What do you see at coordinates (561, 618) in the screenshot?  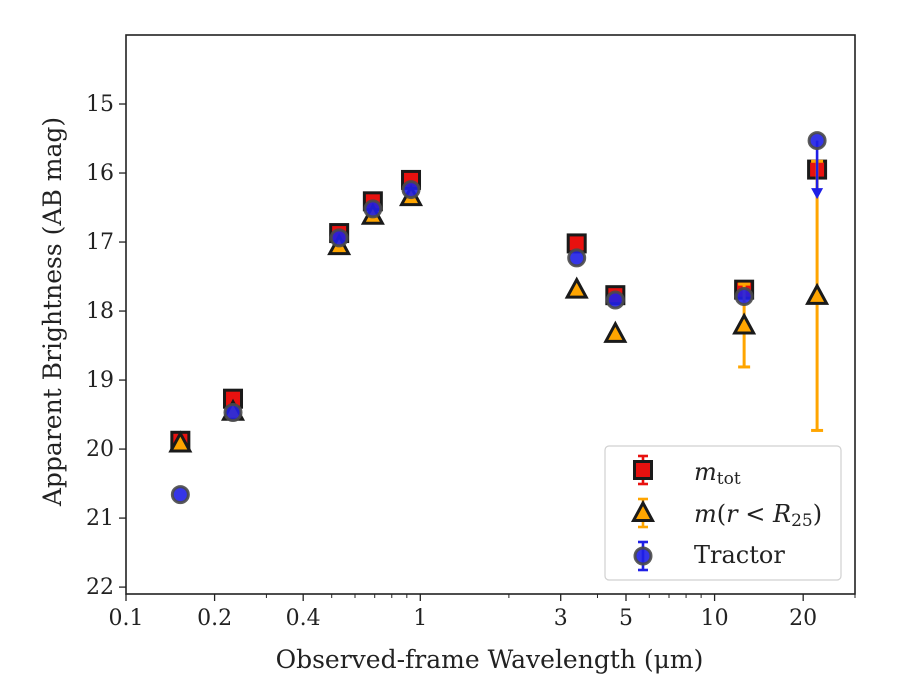 I see `x-tick-label: 3` at bounding box center [561, 618].